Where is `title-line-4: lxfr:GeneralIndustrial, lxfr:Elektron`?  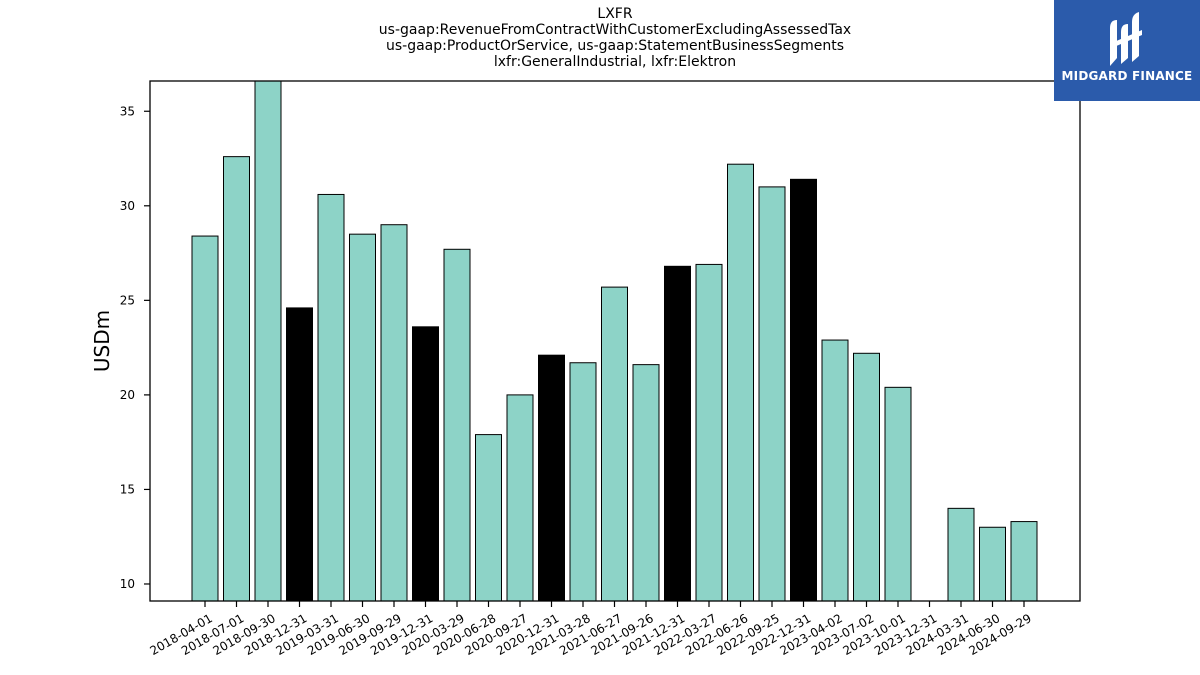 title-line-4: lxfr:GeneralIndustrial, lxfr:Elektron is located at coordinates (615, 62).